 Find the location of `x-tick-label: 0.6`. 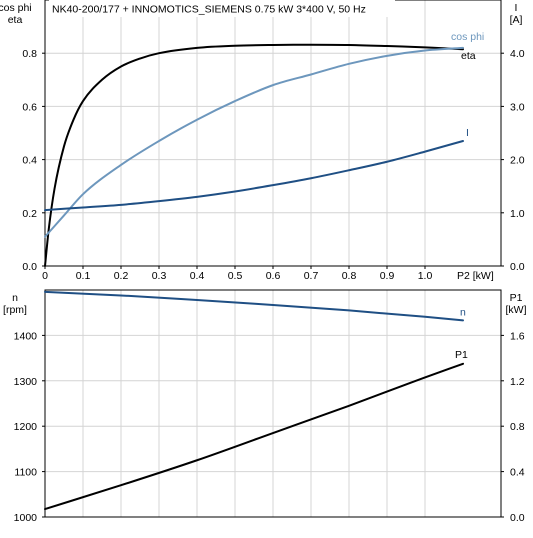

x-tick-label: 0.6 is located at coordinates (273, 276).